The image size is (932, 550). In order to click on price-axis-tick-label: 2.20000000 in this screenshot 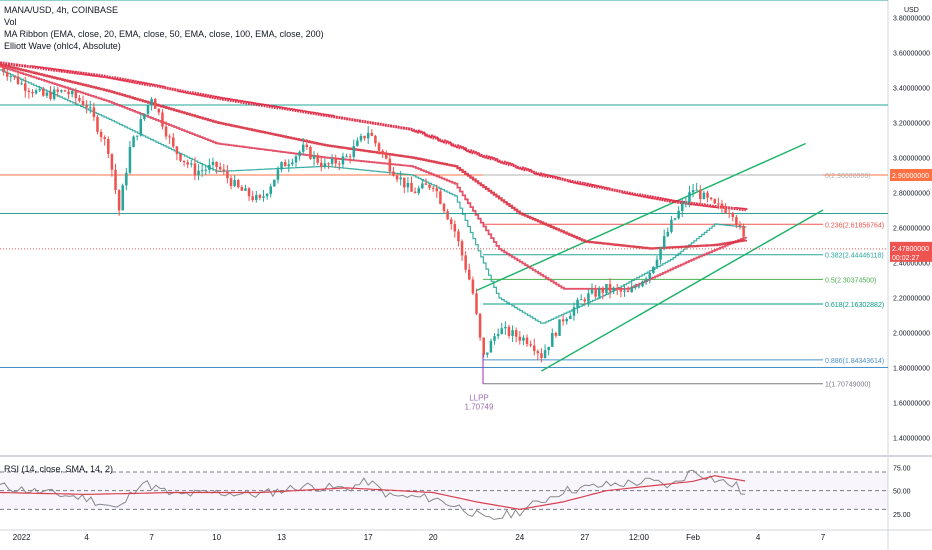, I will do `click(911, 299)`.